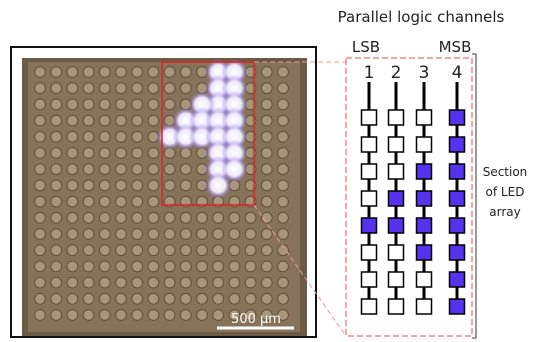 This screenshot has width=535, height=342. I want to click on side-note-line-1: Section, so click(505, 172).